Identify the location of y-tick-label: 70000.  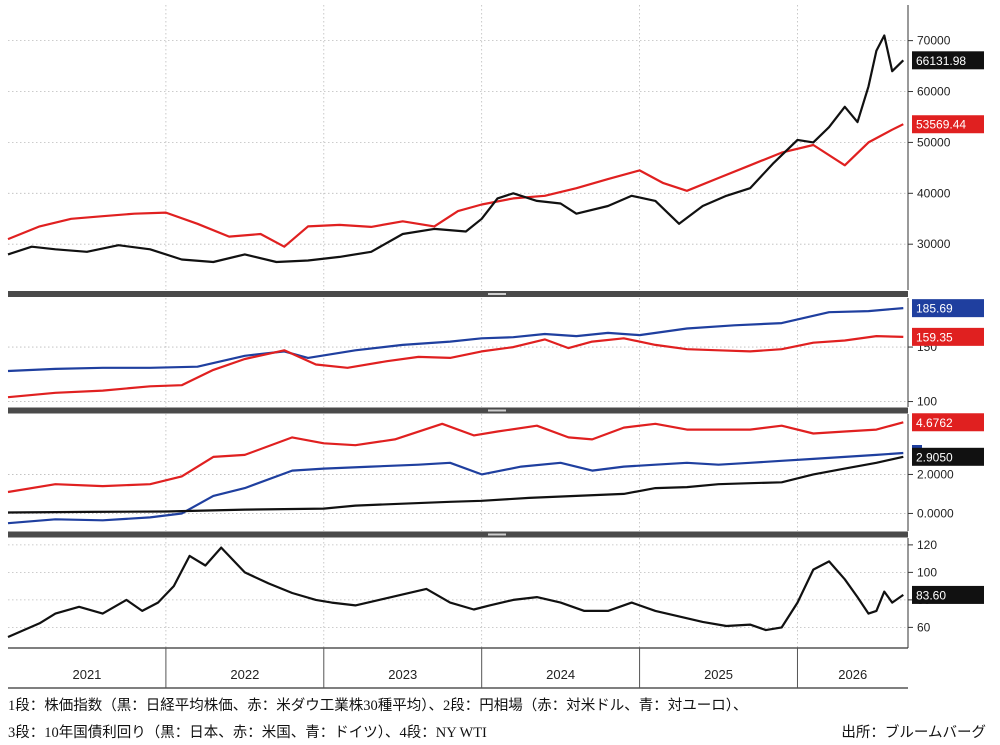
(934, 41).